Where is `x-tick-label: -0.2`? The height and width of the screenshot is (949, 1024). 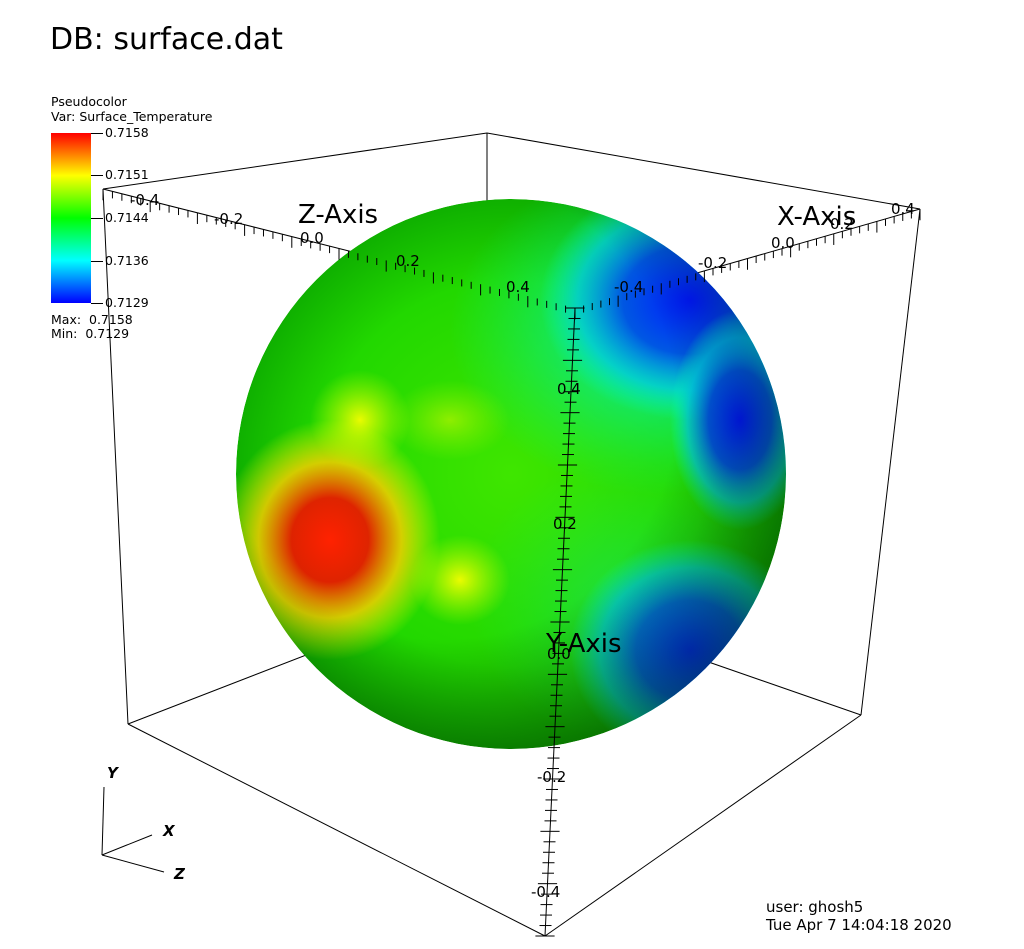 x-tick-label: -0.2 is located at coordinates (712, 263).